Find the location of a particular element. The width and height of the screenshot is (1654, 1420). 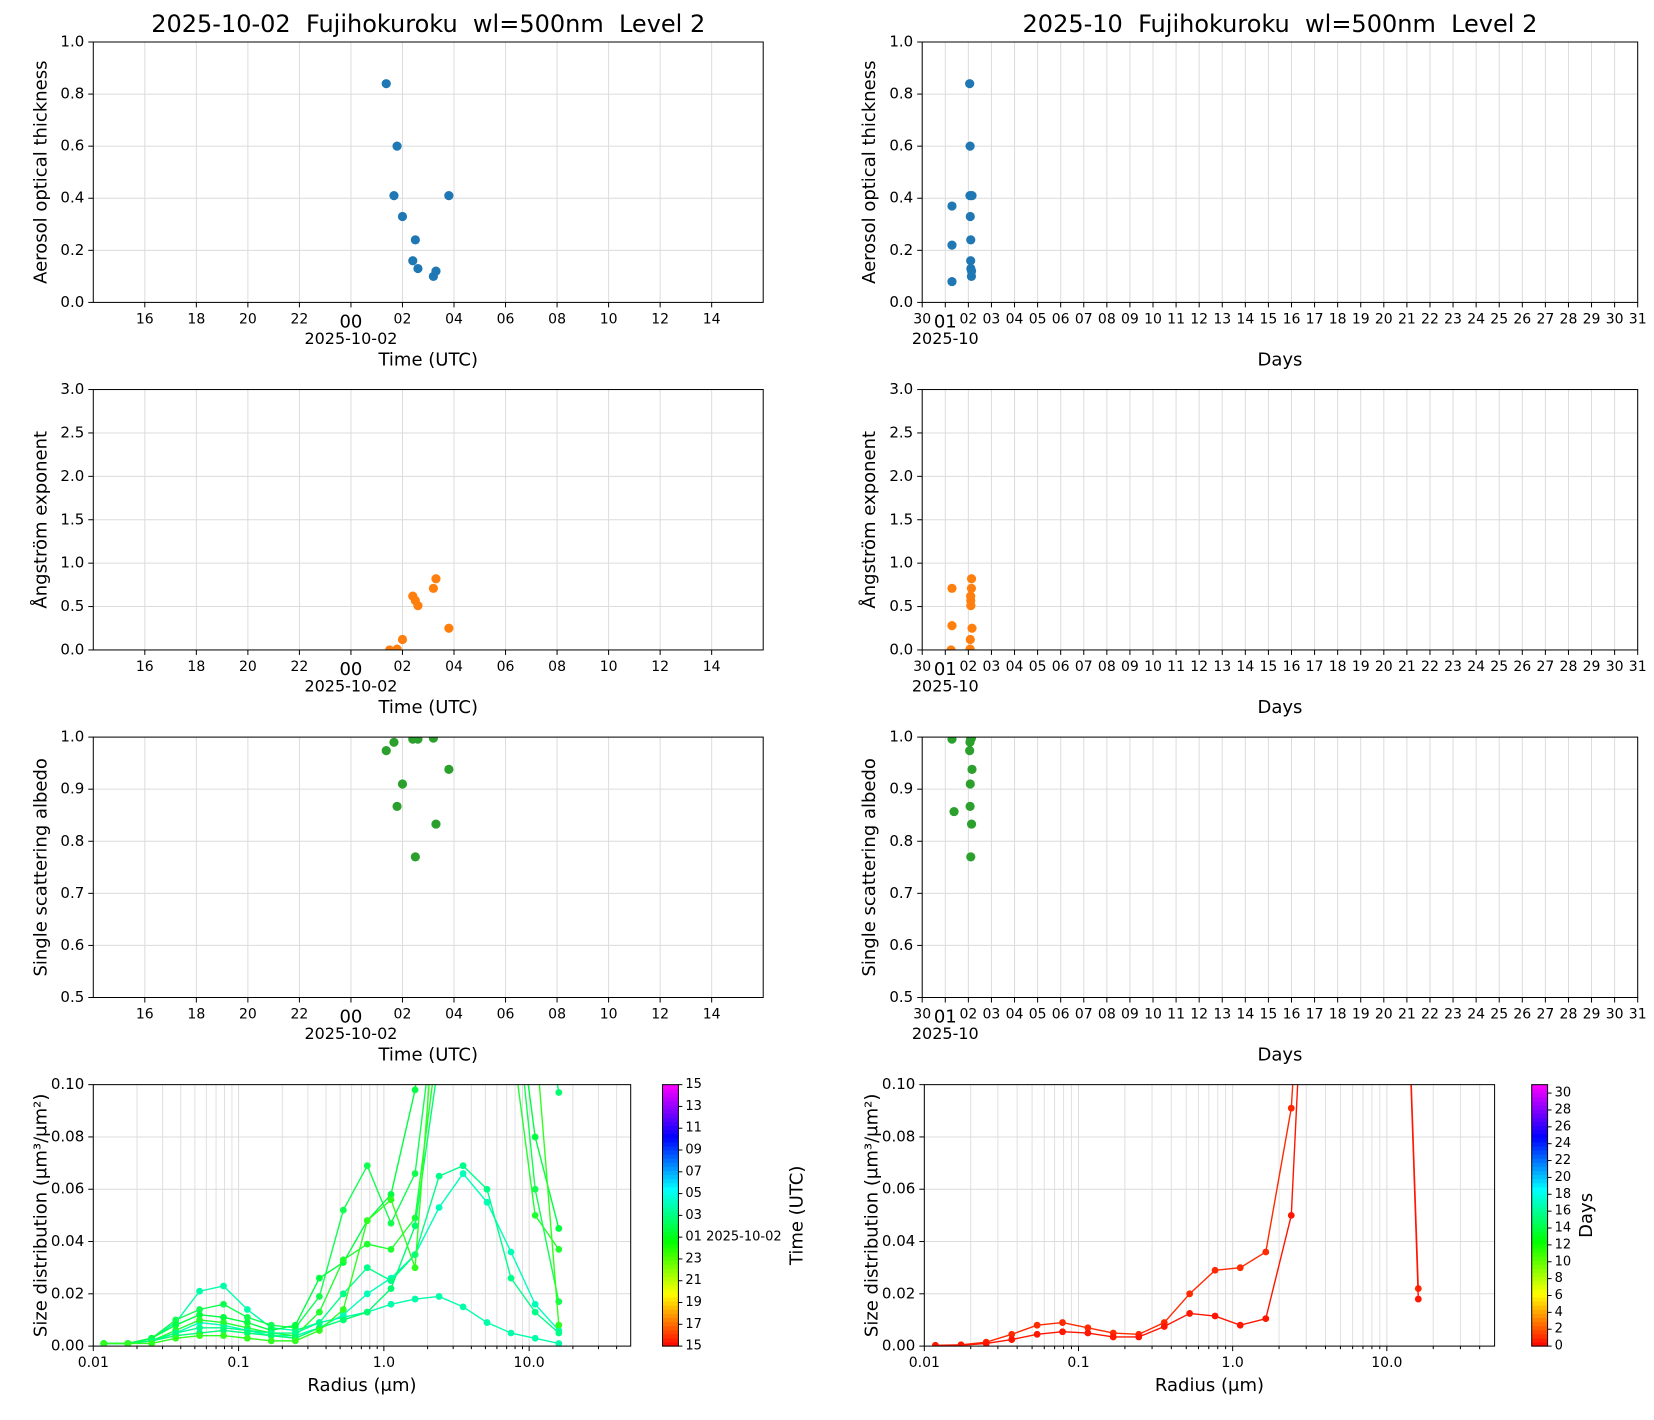

y-tick-label: 2.0 is located at coordinates (72, 476).